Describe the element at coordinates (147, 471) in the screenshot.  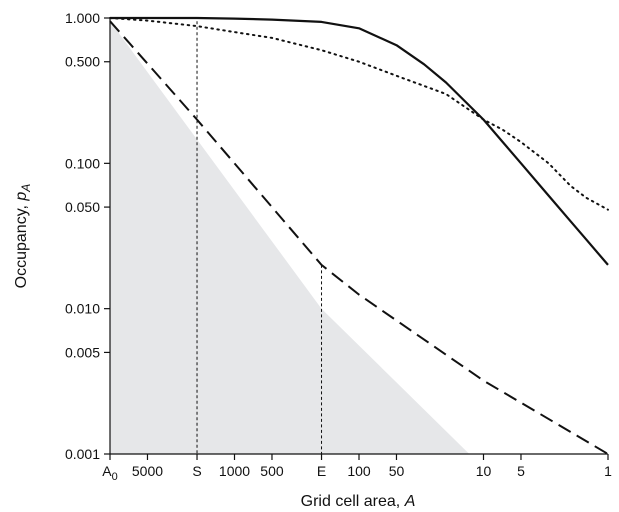
I see `x-tick-label: 5000` at that location.